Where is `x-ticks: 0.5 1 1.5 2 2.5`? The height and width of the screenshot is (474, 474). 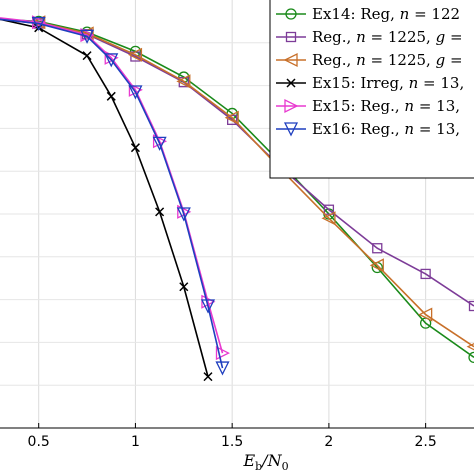 x-ticks: 0.5 1 1.5 2 2.5 is located at coordinates (232, 436).